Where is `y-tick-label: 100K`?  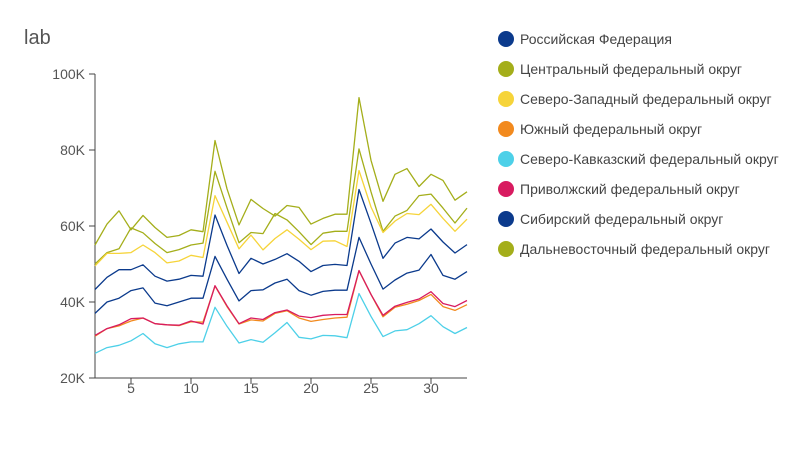
y-tick-label: 100K is located at coordinates (68, 74).